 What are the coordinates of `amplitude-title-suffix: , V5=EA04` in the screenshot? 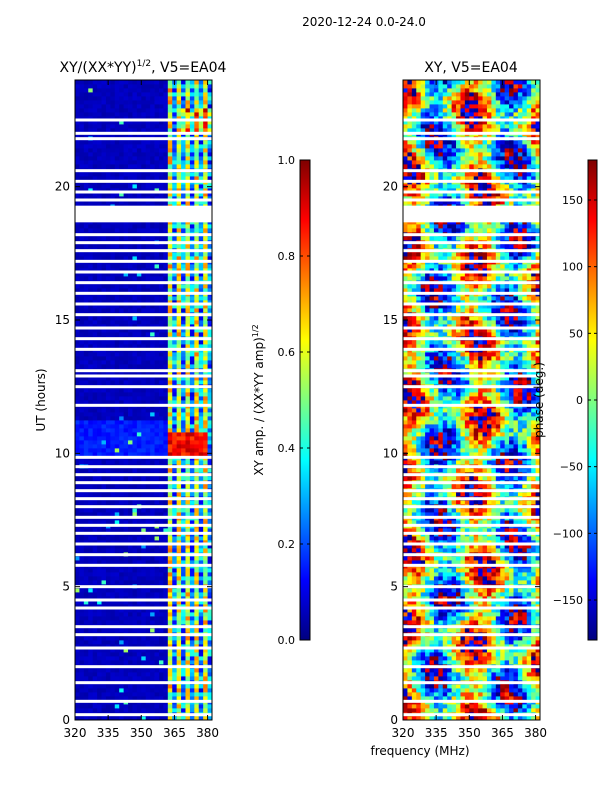 It's located at (188, 68).